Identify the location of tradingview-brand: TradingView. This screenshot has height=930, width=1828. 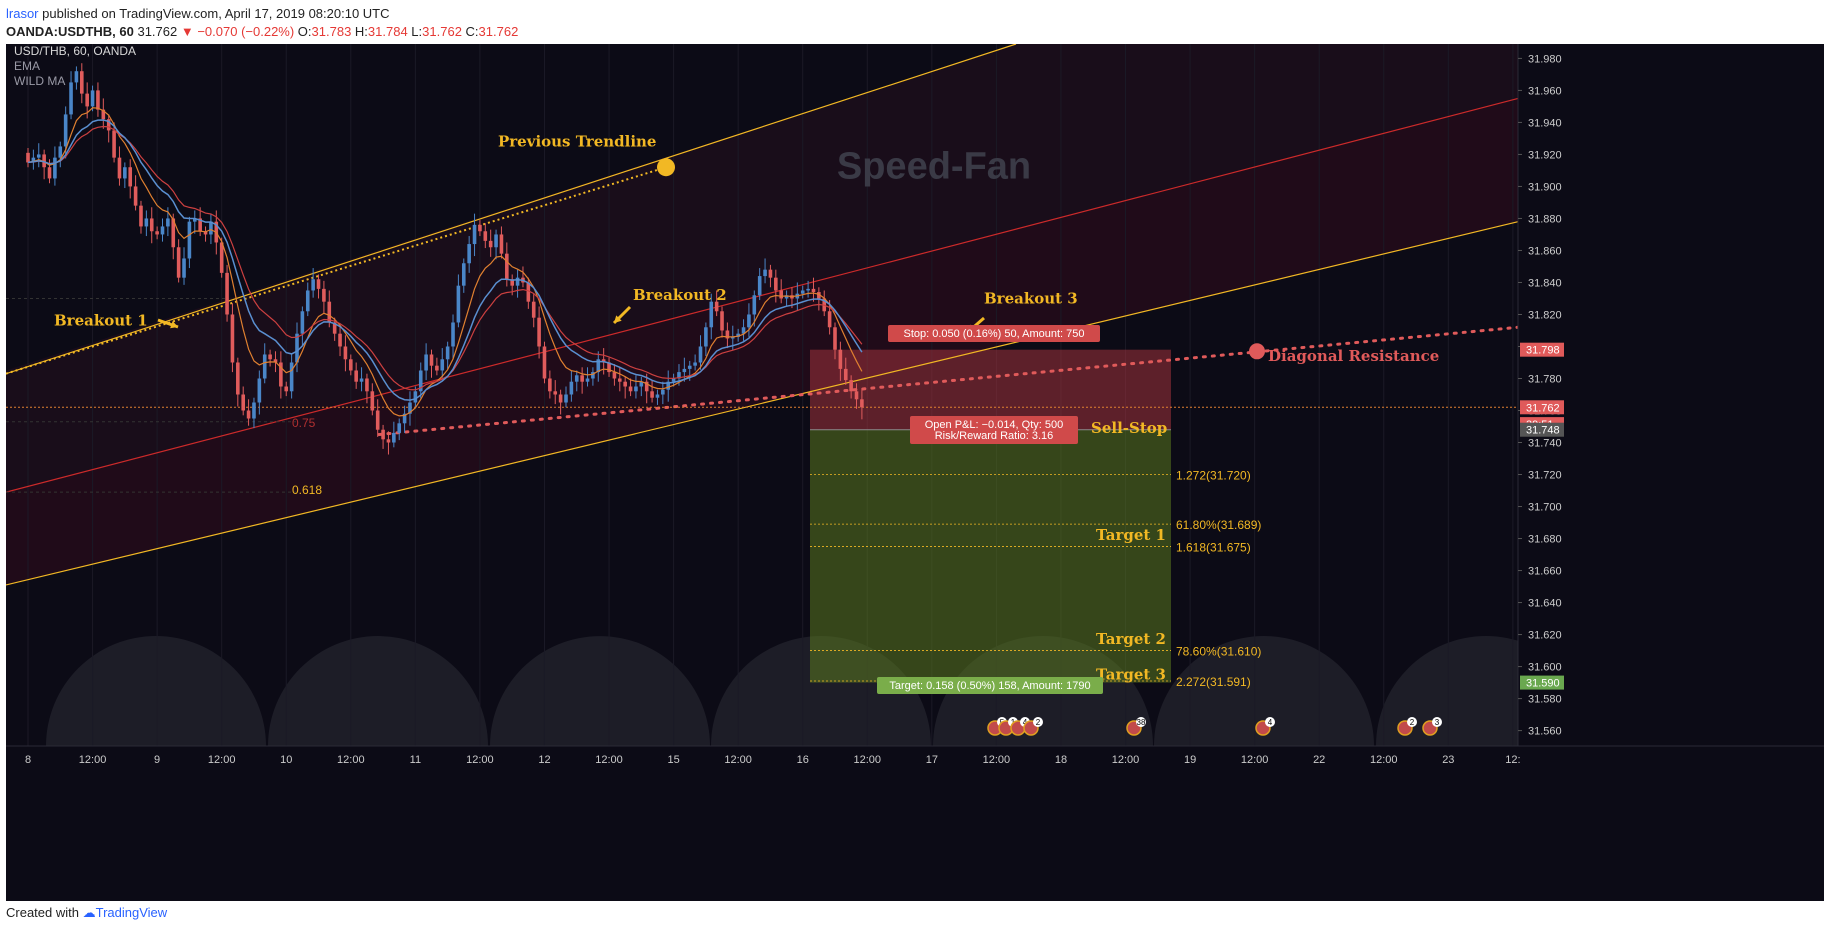
(131, 912).